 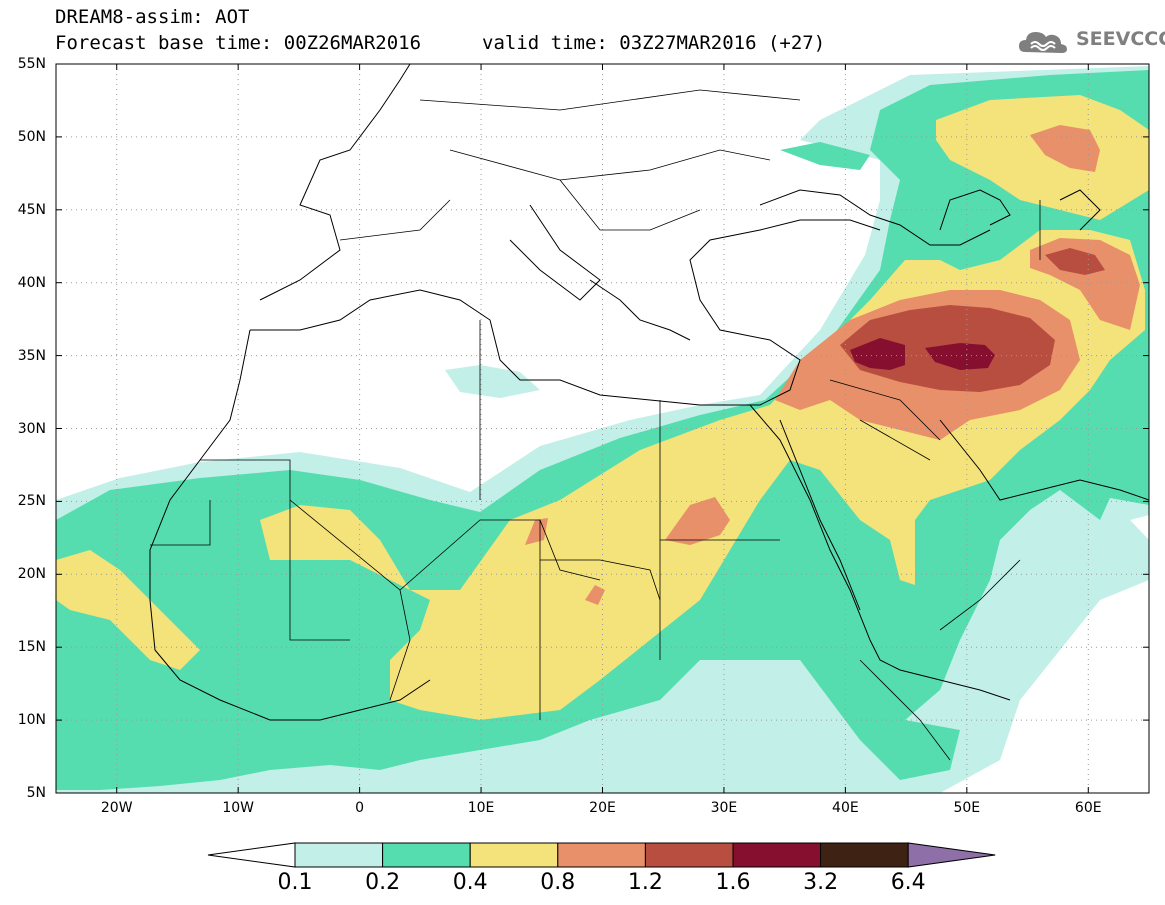 What do you see at coordinates (470, 882) in the screenshot?
I see `colorbar-label: 0.4` at bounding box center [470, 882].